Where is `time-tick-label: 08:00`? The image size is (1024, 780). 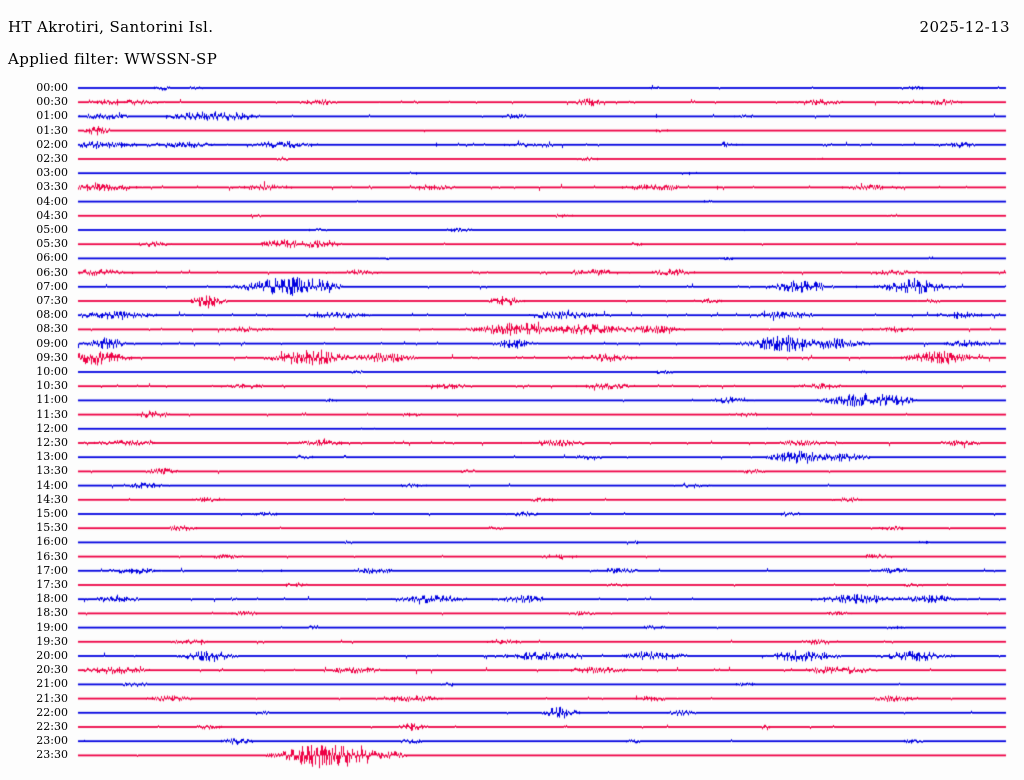
time-tick-label: 08:00 is located at coordinates (52, 315).